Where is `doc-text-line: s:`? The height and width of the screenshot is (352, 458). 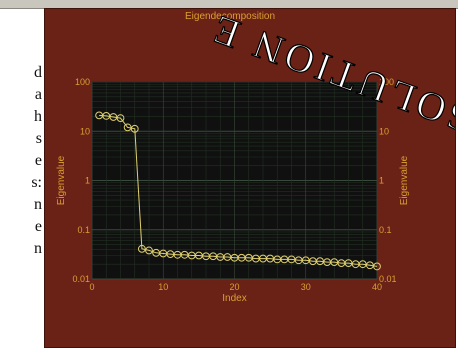 doc-text-line: s: is located at coordinates (36, 182).